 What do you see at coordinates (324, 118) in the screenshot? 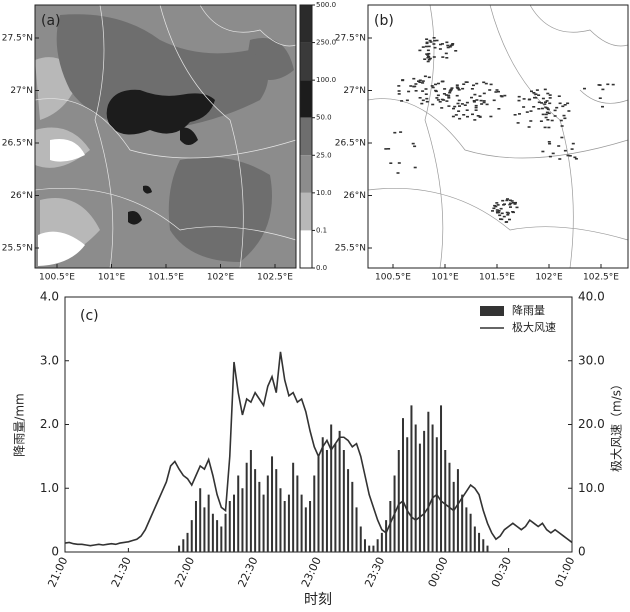
I see `colorbar-label: 50.0` at bounding box center [324, 118].